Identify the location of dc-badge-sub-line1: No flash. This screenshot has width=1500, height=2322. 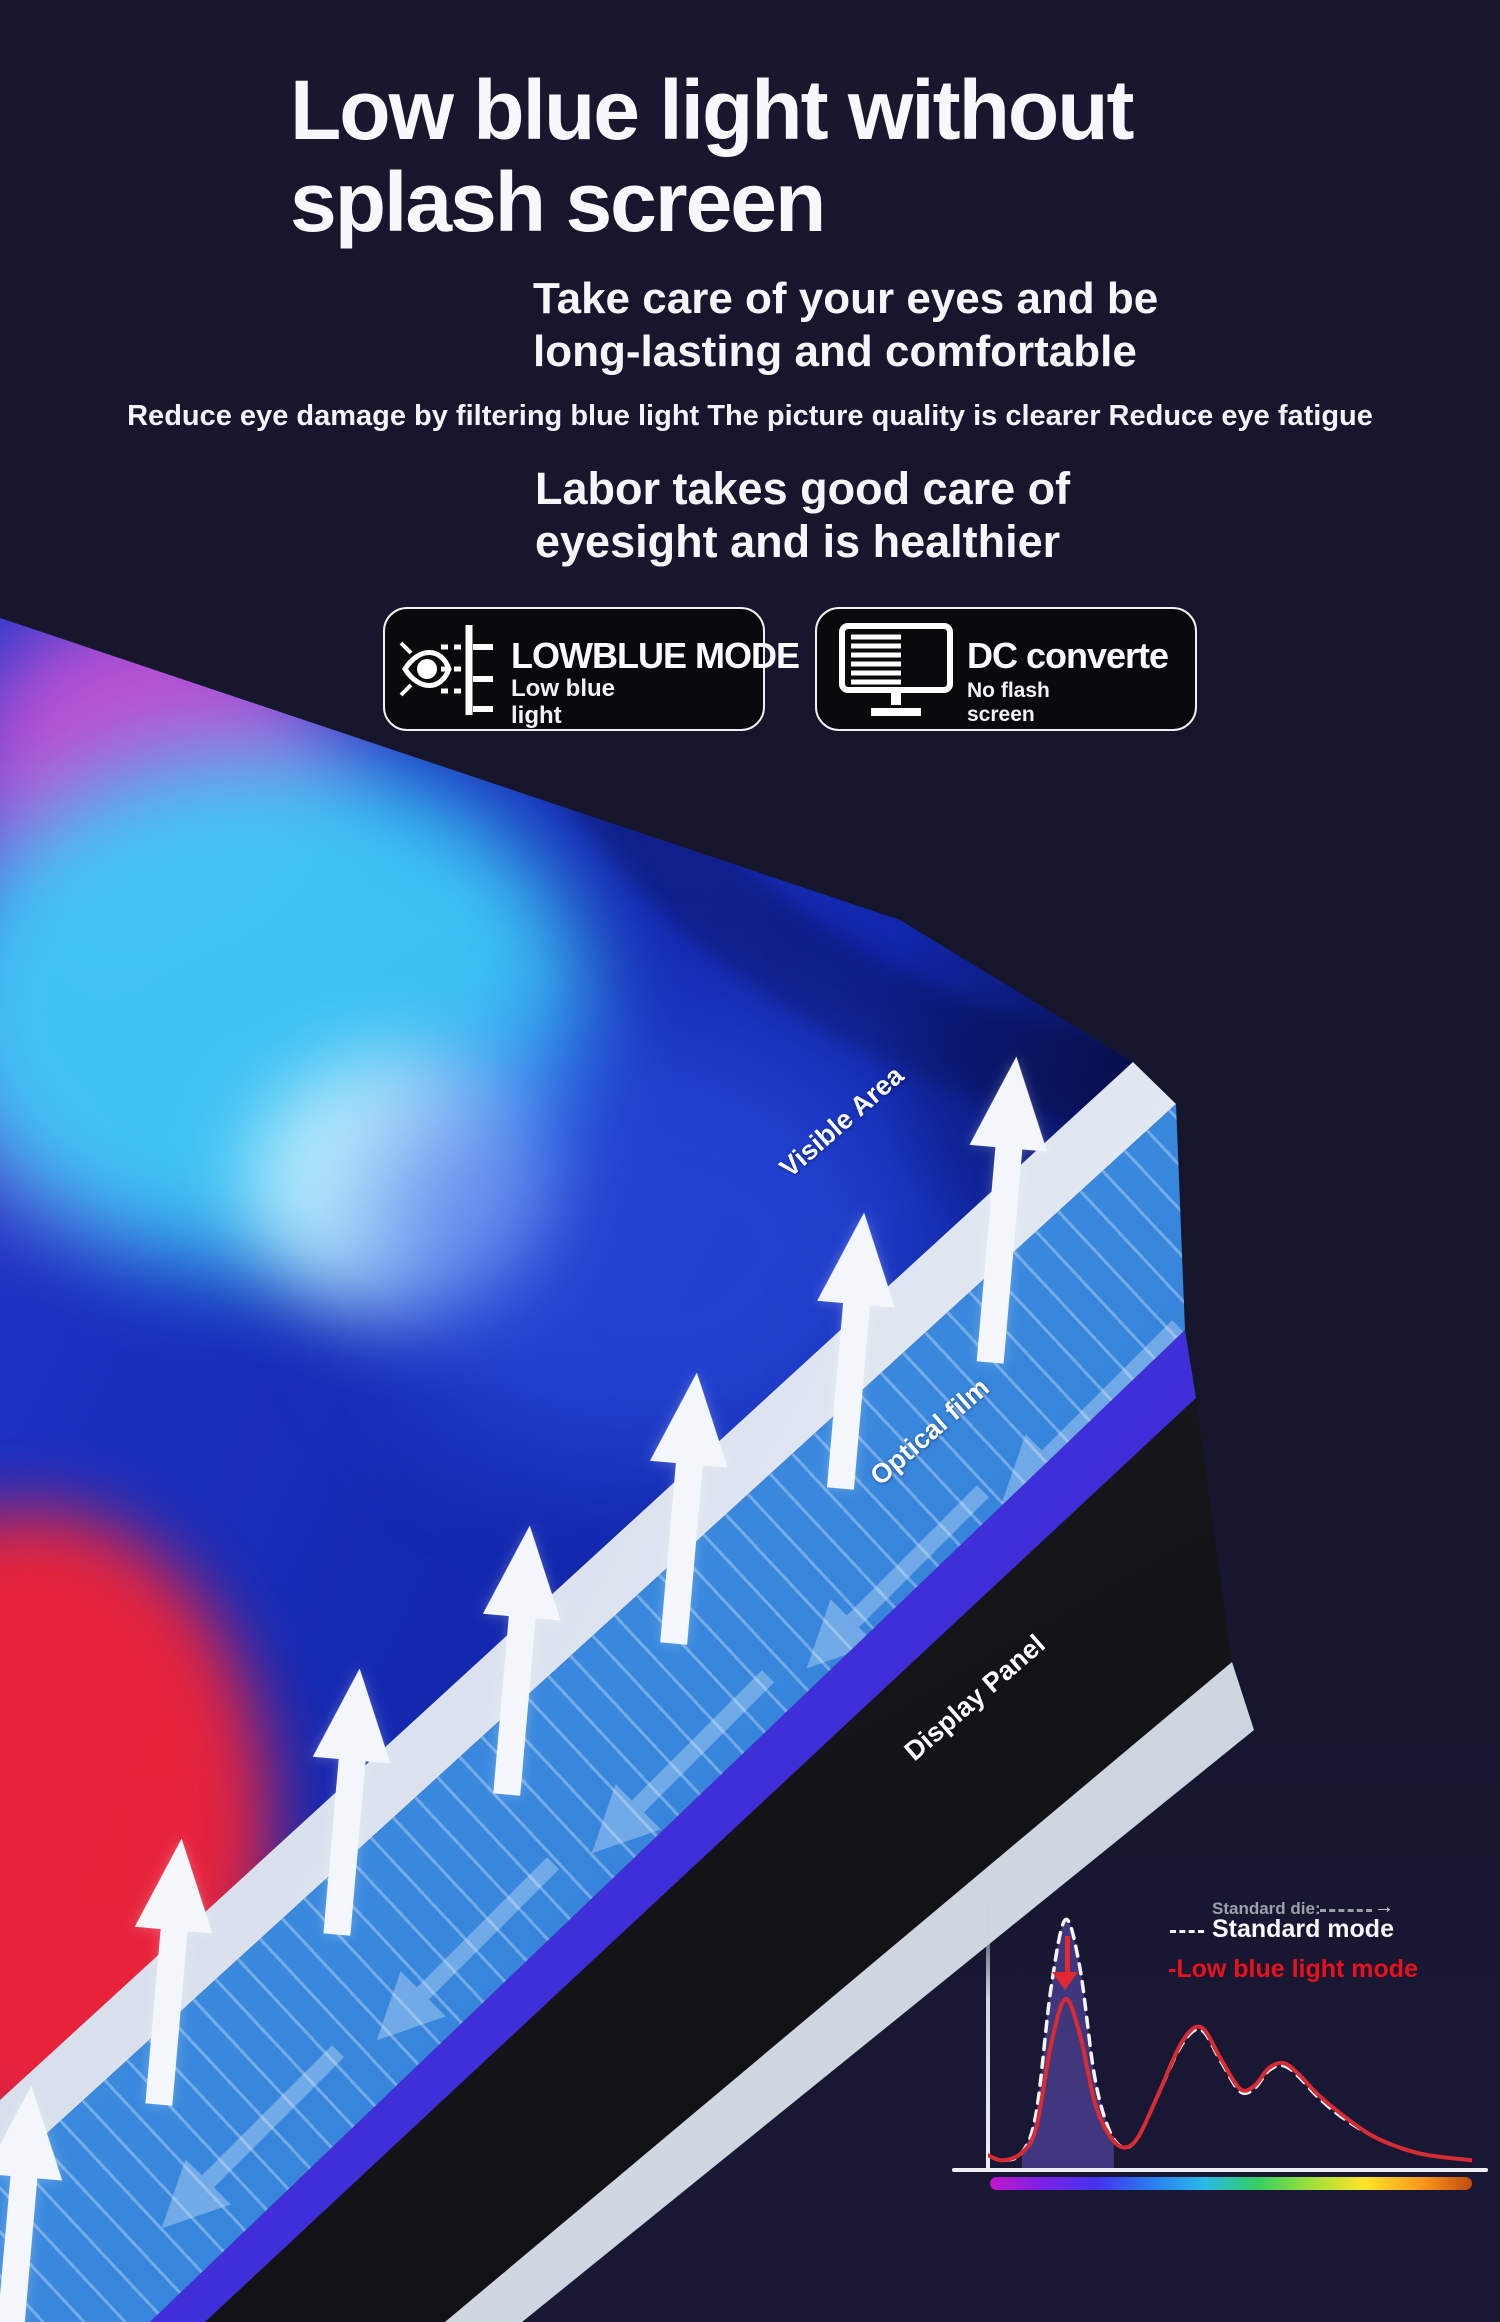
(1008, 690).